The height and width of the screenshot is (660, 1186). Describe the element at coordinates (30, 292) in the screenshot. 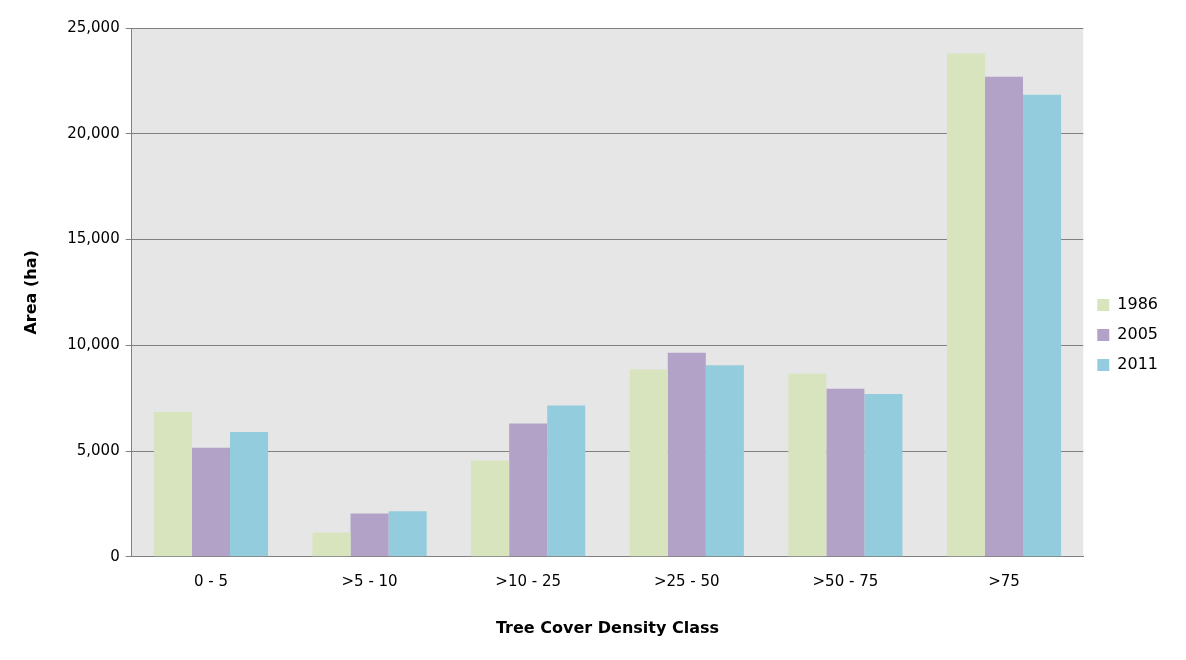

I see `y-axis-title: Area (ha)` at that location.